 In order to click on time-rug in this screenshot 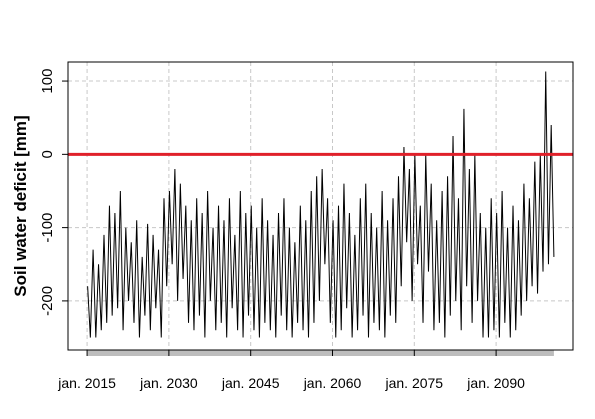, I will do `click(320, 353)`.